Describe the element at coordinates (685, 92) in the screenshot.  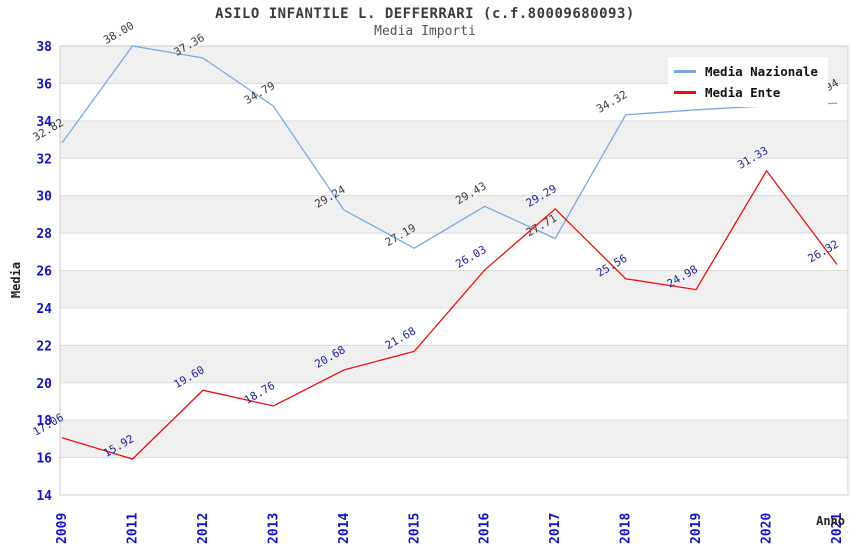
I see `media-ente-line-swatch` at that location.